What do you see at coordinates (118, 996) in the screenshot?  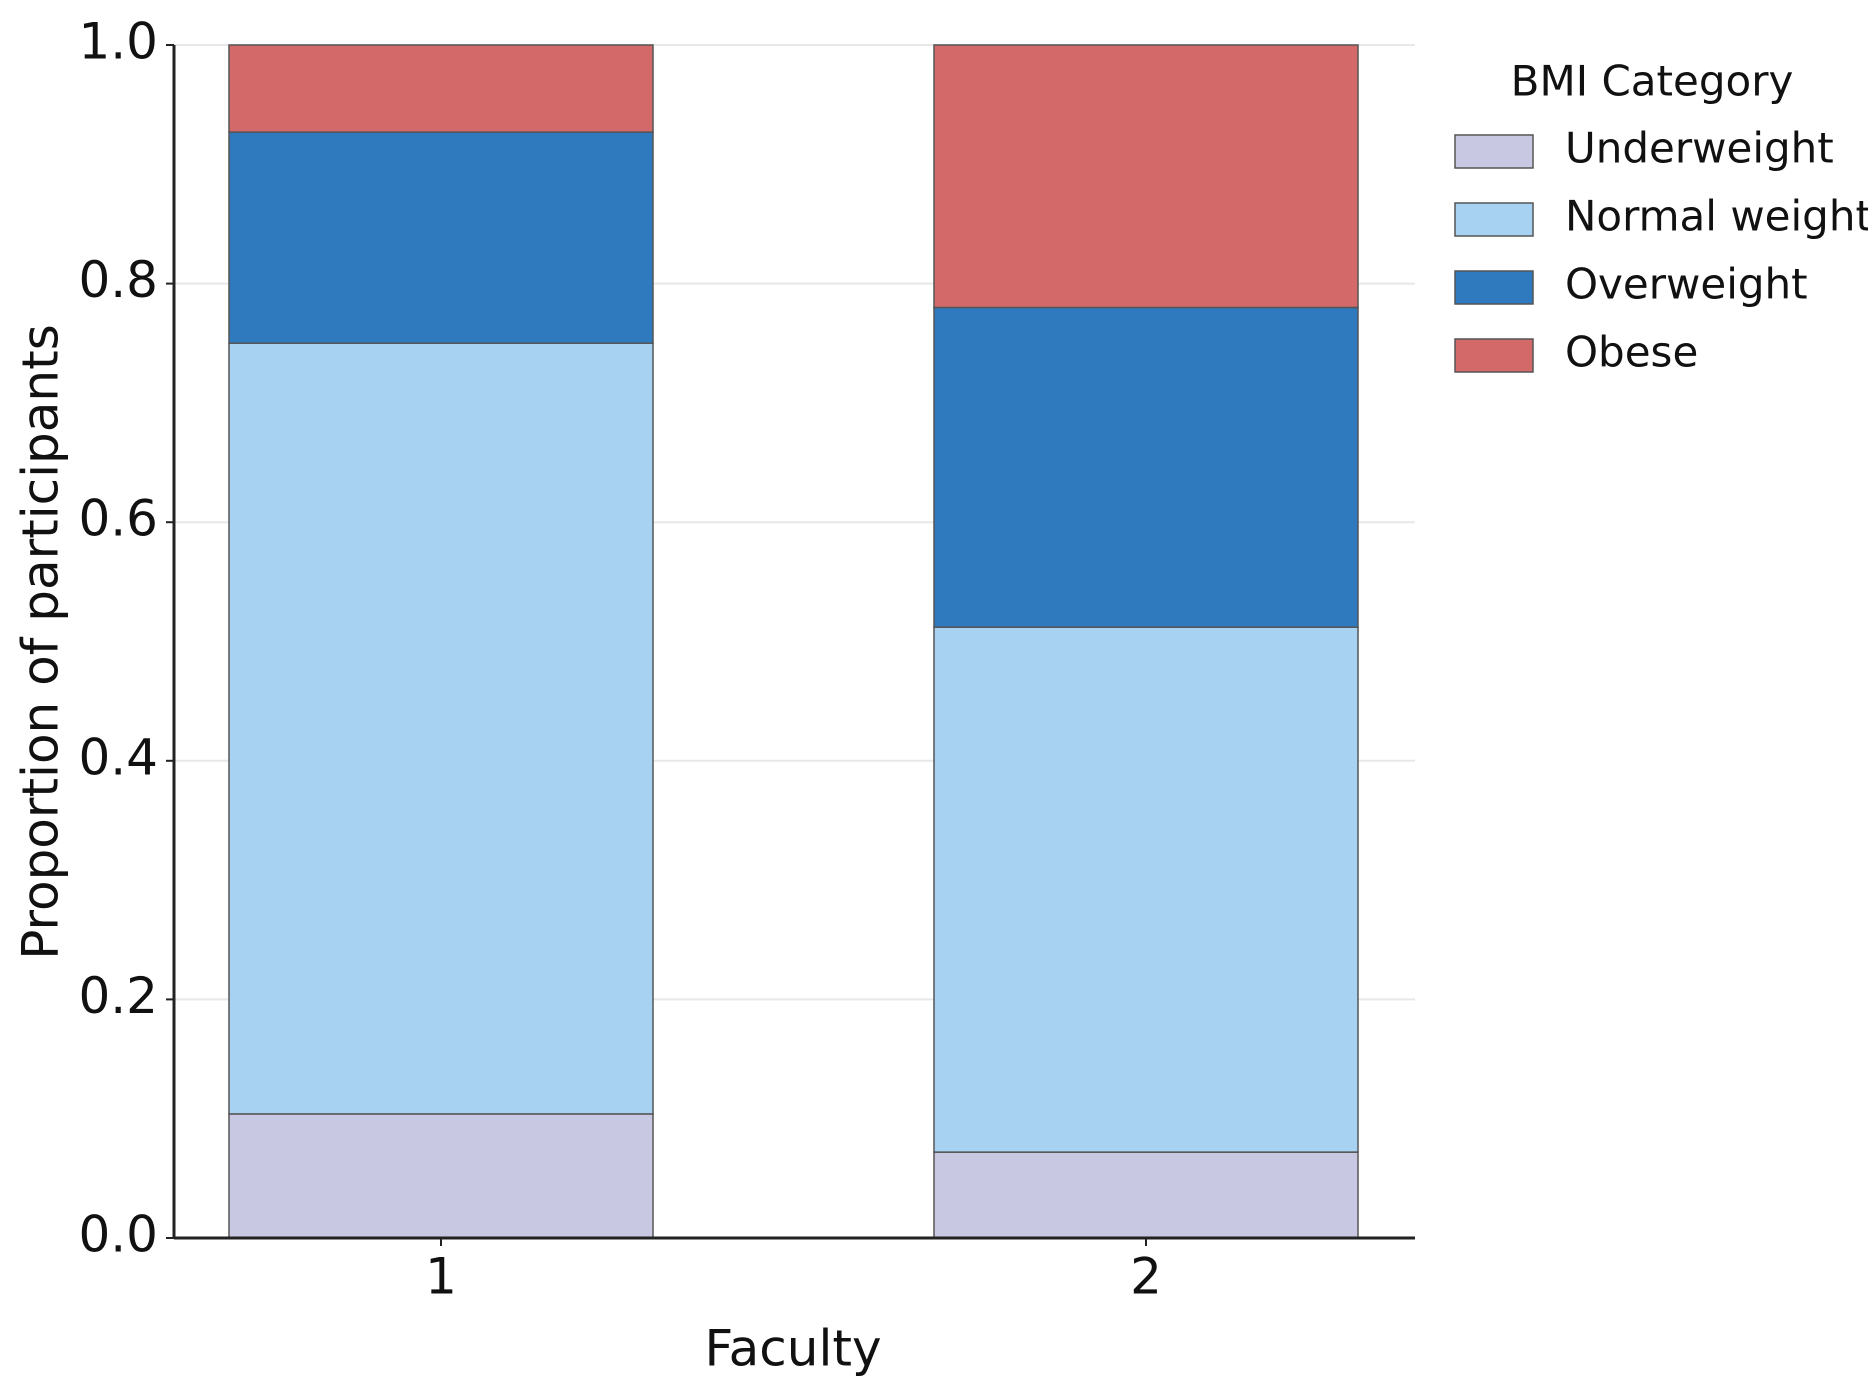 I see `y-tick-label: 0.2` at bounding box center [118, 996].